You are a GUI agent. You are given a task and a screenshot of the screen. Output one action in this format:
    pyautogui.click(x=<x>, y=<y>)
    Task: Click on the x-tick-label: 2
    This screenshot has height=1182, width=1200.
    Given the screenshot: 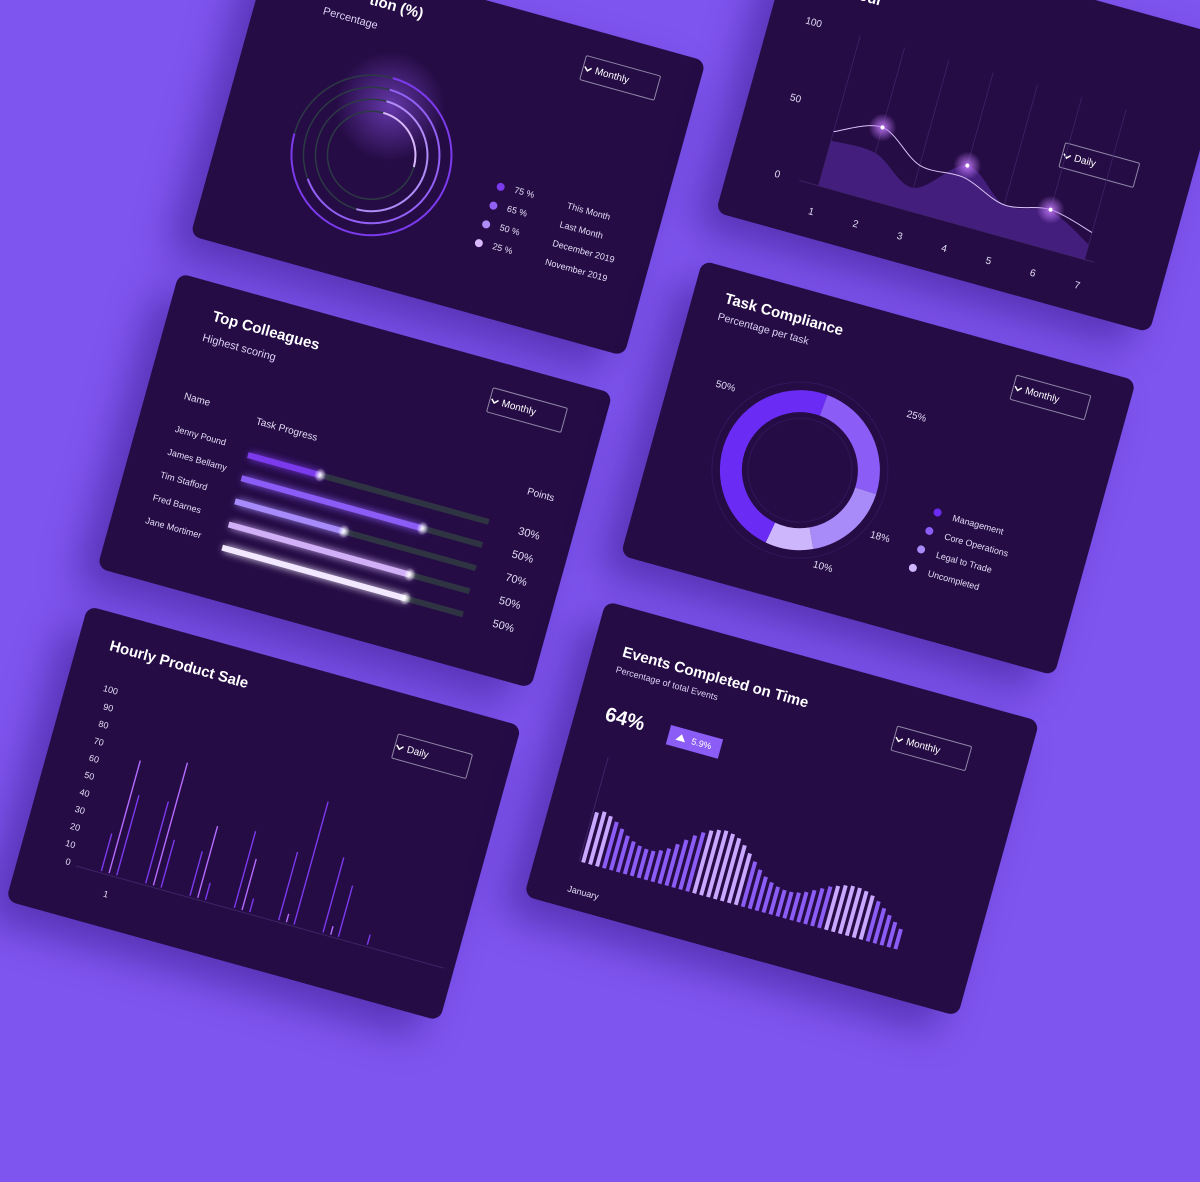 What is the action you would take?
    pyautogui.click(x=855, y=224)
    